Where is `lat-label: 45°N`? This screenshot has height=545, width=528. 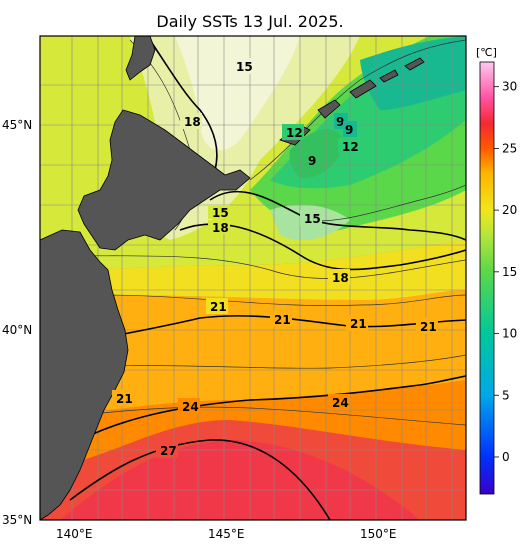
lat-label: 45°N is located at coordinates (17, 125).